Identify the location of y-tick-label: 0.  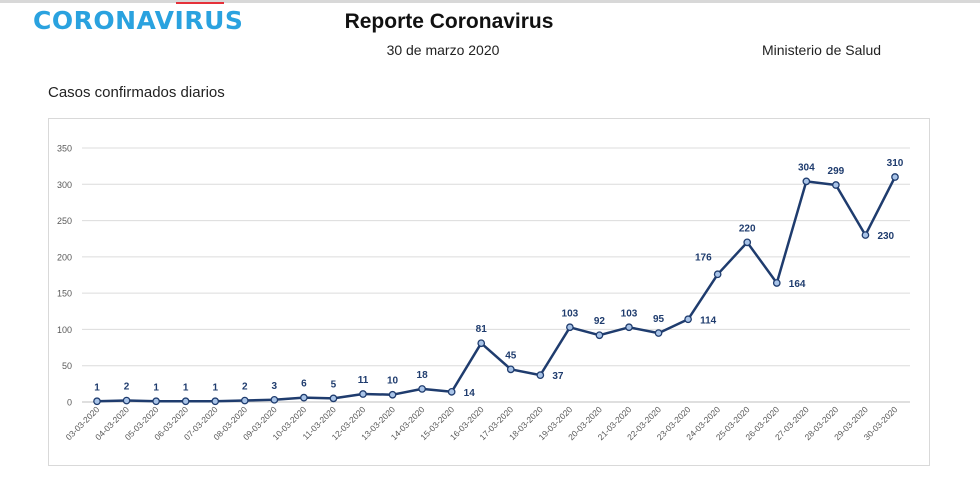
(69, 403).